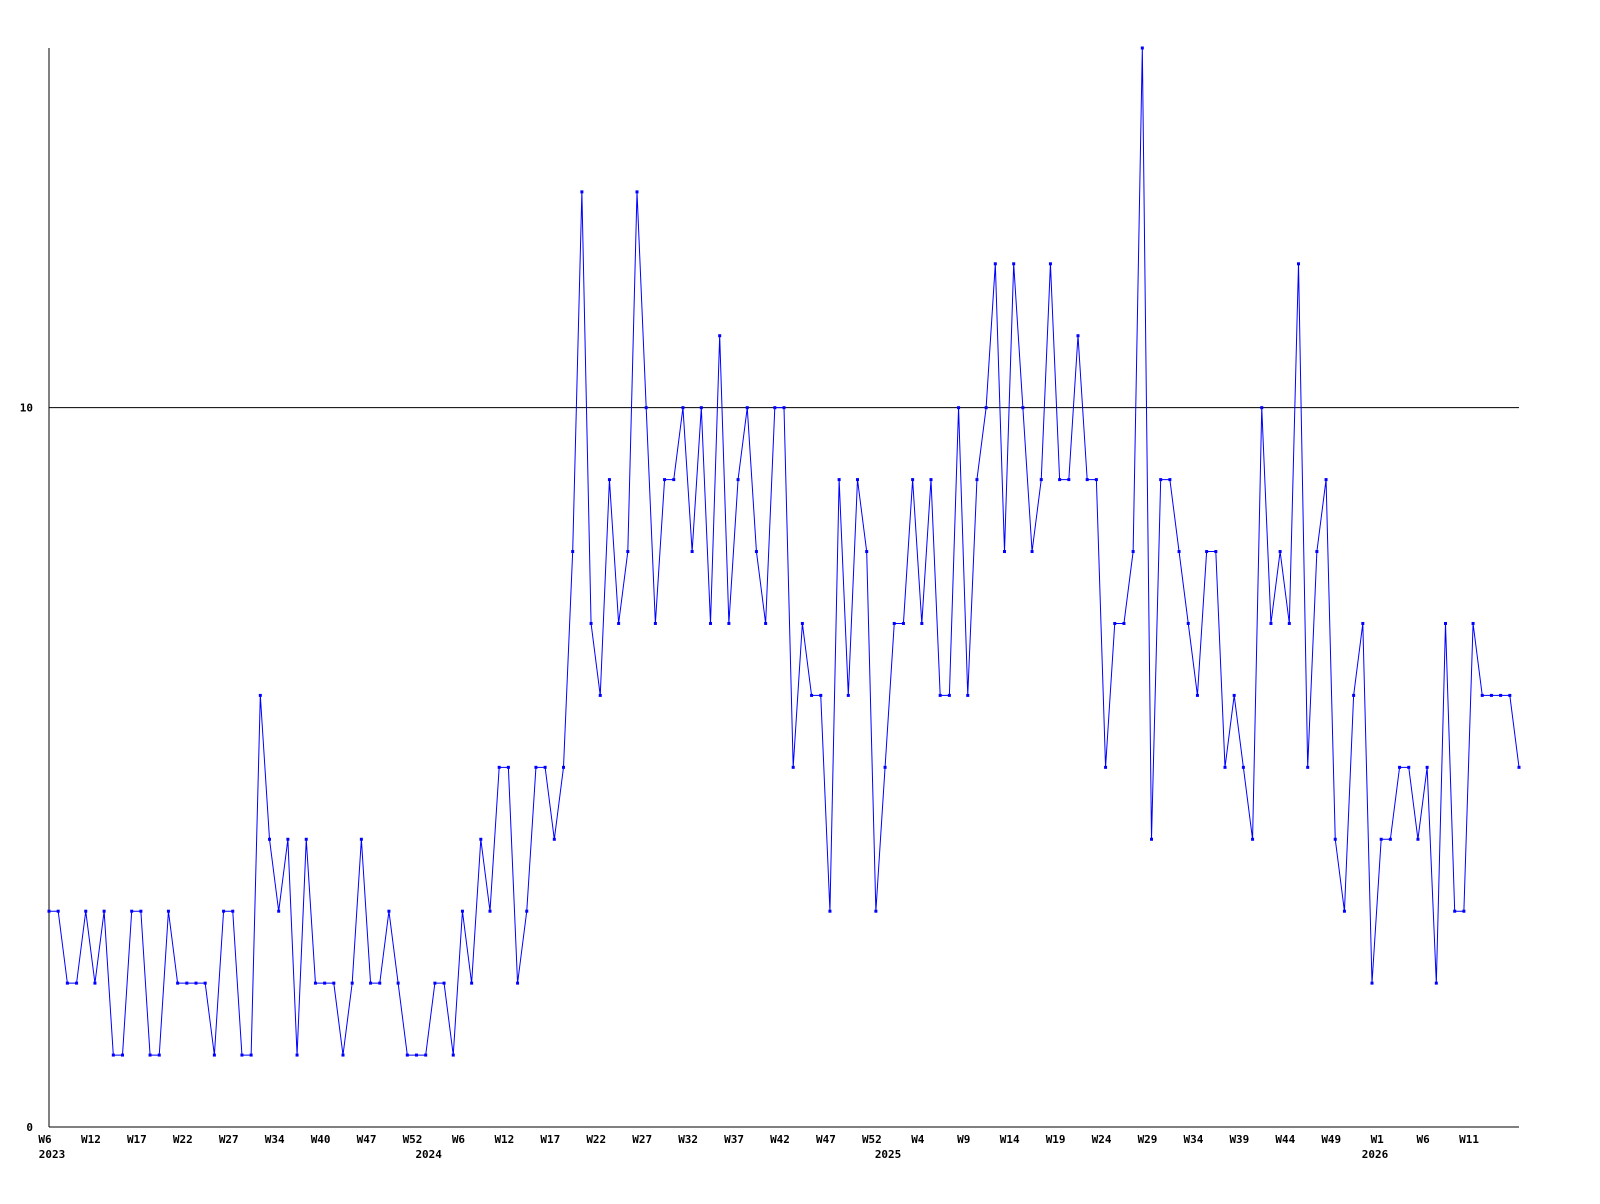  I want to click on x-tick-label: W39, so click(1239, 1139).